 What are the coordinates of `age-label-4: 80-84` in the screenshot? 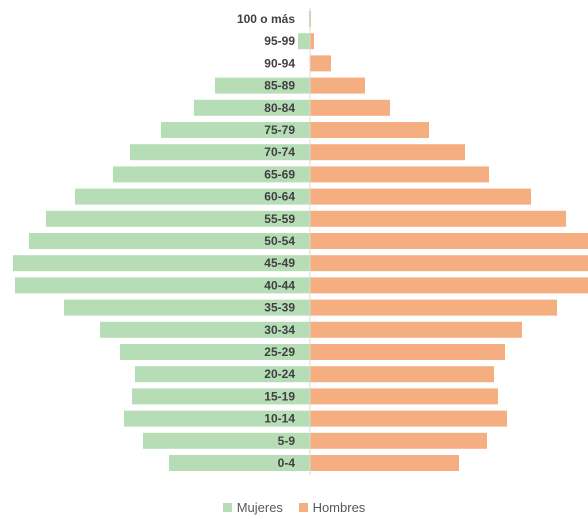 It's located at (279, 108).